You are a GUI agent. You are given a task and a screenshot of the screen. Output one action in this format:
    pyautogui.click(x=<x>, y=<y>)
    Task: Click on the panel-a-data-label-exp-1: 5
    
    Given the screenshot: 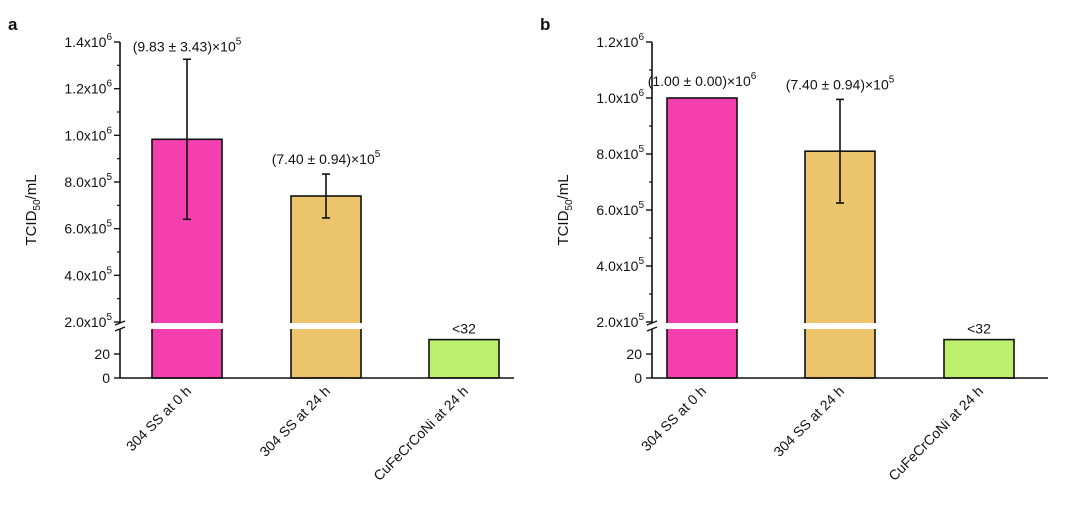 What is the action you would take?
    pyautogui.click(x=239, y=41)
    